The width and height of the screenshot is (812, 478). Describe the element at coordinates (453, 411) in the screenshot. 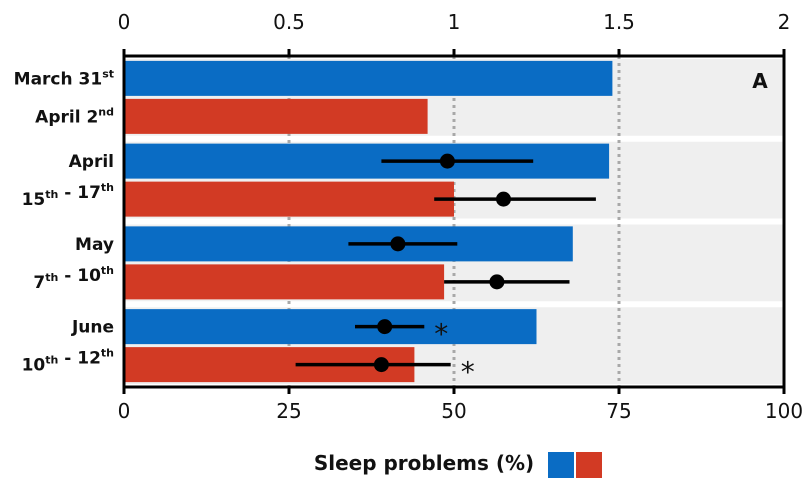

I see `x-tick-label-bottom: 50` at that location.